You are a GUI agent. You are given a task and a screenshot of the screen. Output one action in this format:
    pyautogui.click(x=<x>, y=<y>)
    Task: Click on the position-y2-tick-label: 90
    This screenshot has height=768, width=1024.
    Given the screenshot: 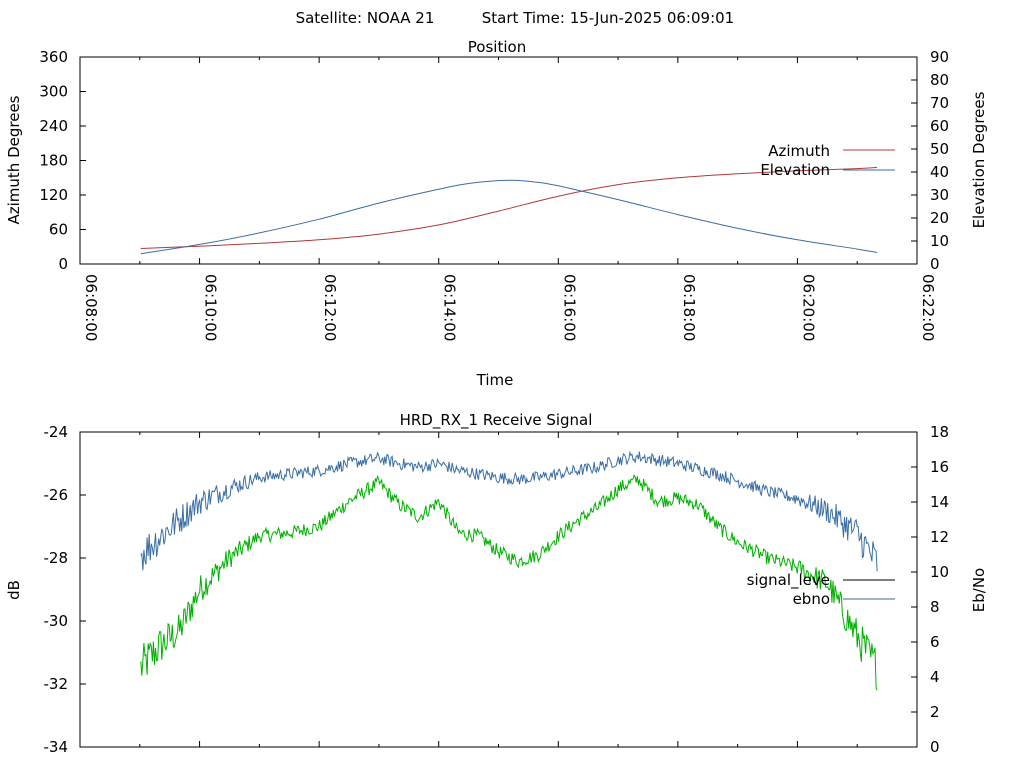 What is the action you would take?
    pyautogui.click(x=939, y=57)
    